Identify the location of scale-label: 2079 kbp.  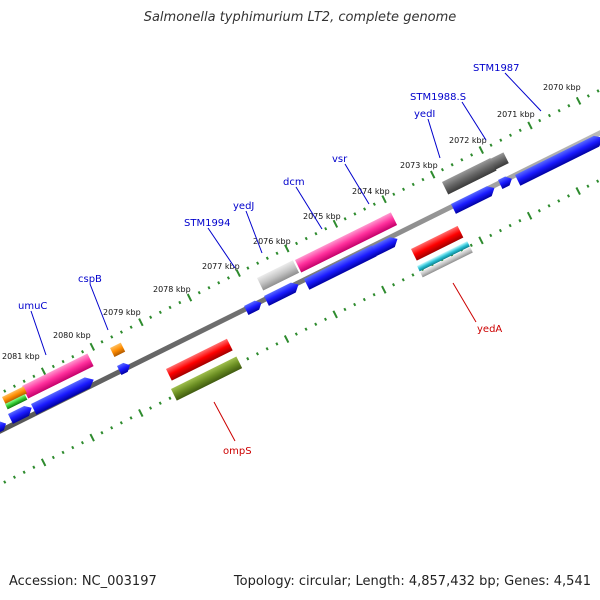
(122, 312).